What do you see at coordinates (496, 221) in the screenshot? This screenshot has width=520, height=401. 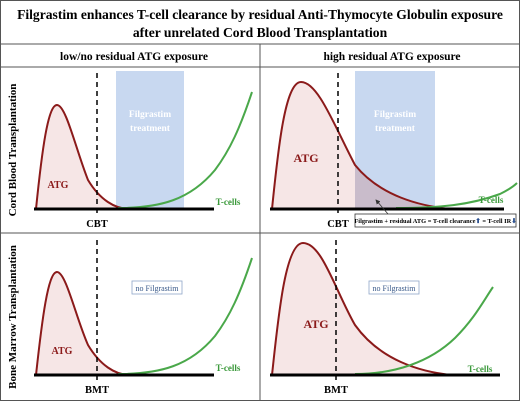 I see `note-suffix: = T-cell IR` at bounding box center [496, 221].